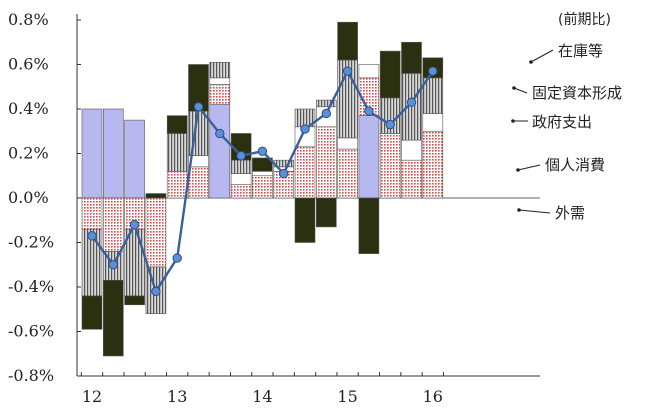 This screenshot has width=665, height=409. Describe the element at coordinates (31, 242) in the screenshot. I see `y-tick-label: -0.2%` at that location.